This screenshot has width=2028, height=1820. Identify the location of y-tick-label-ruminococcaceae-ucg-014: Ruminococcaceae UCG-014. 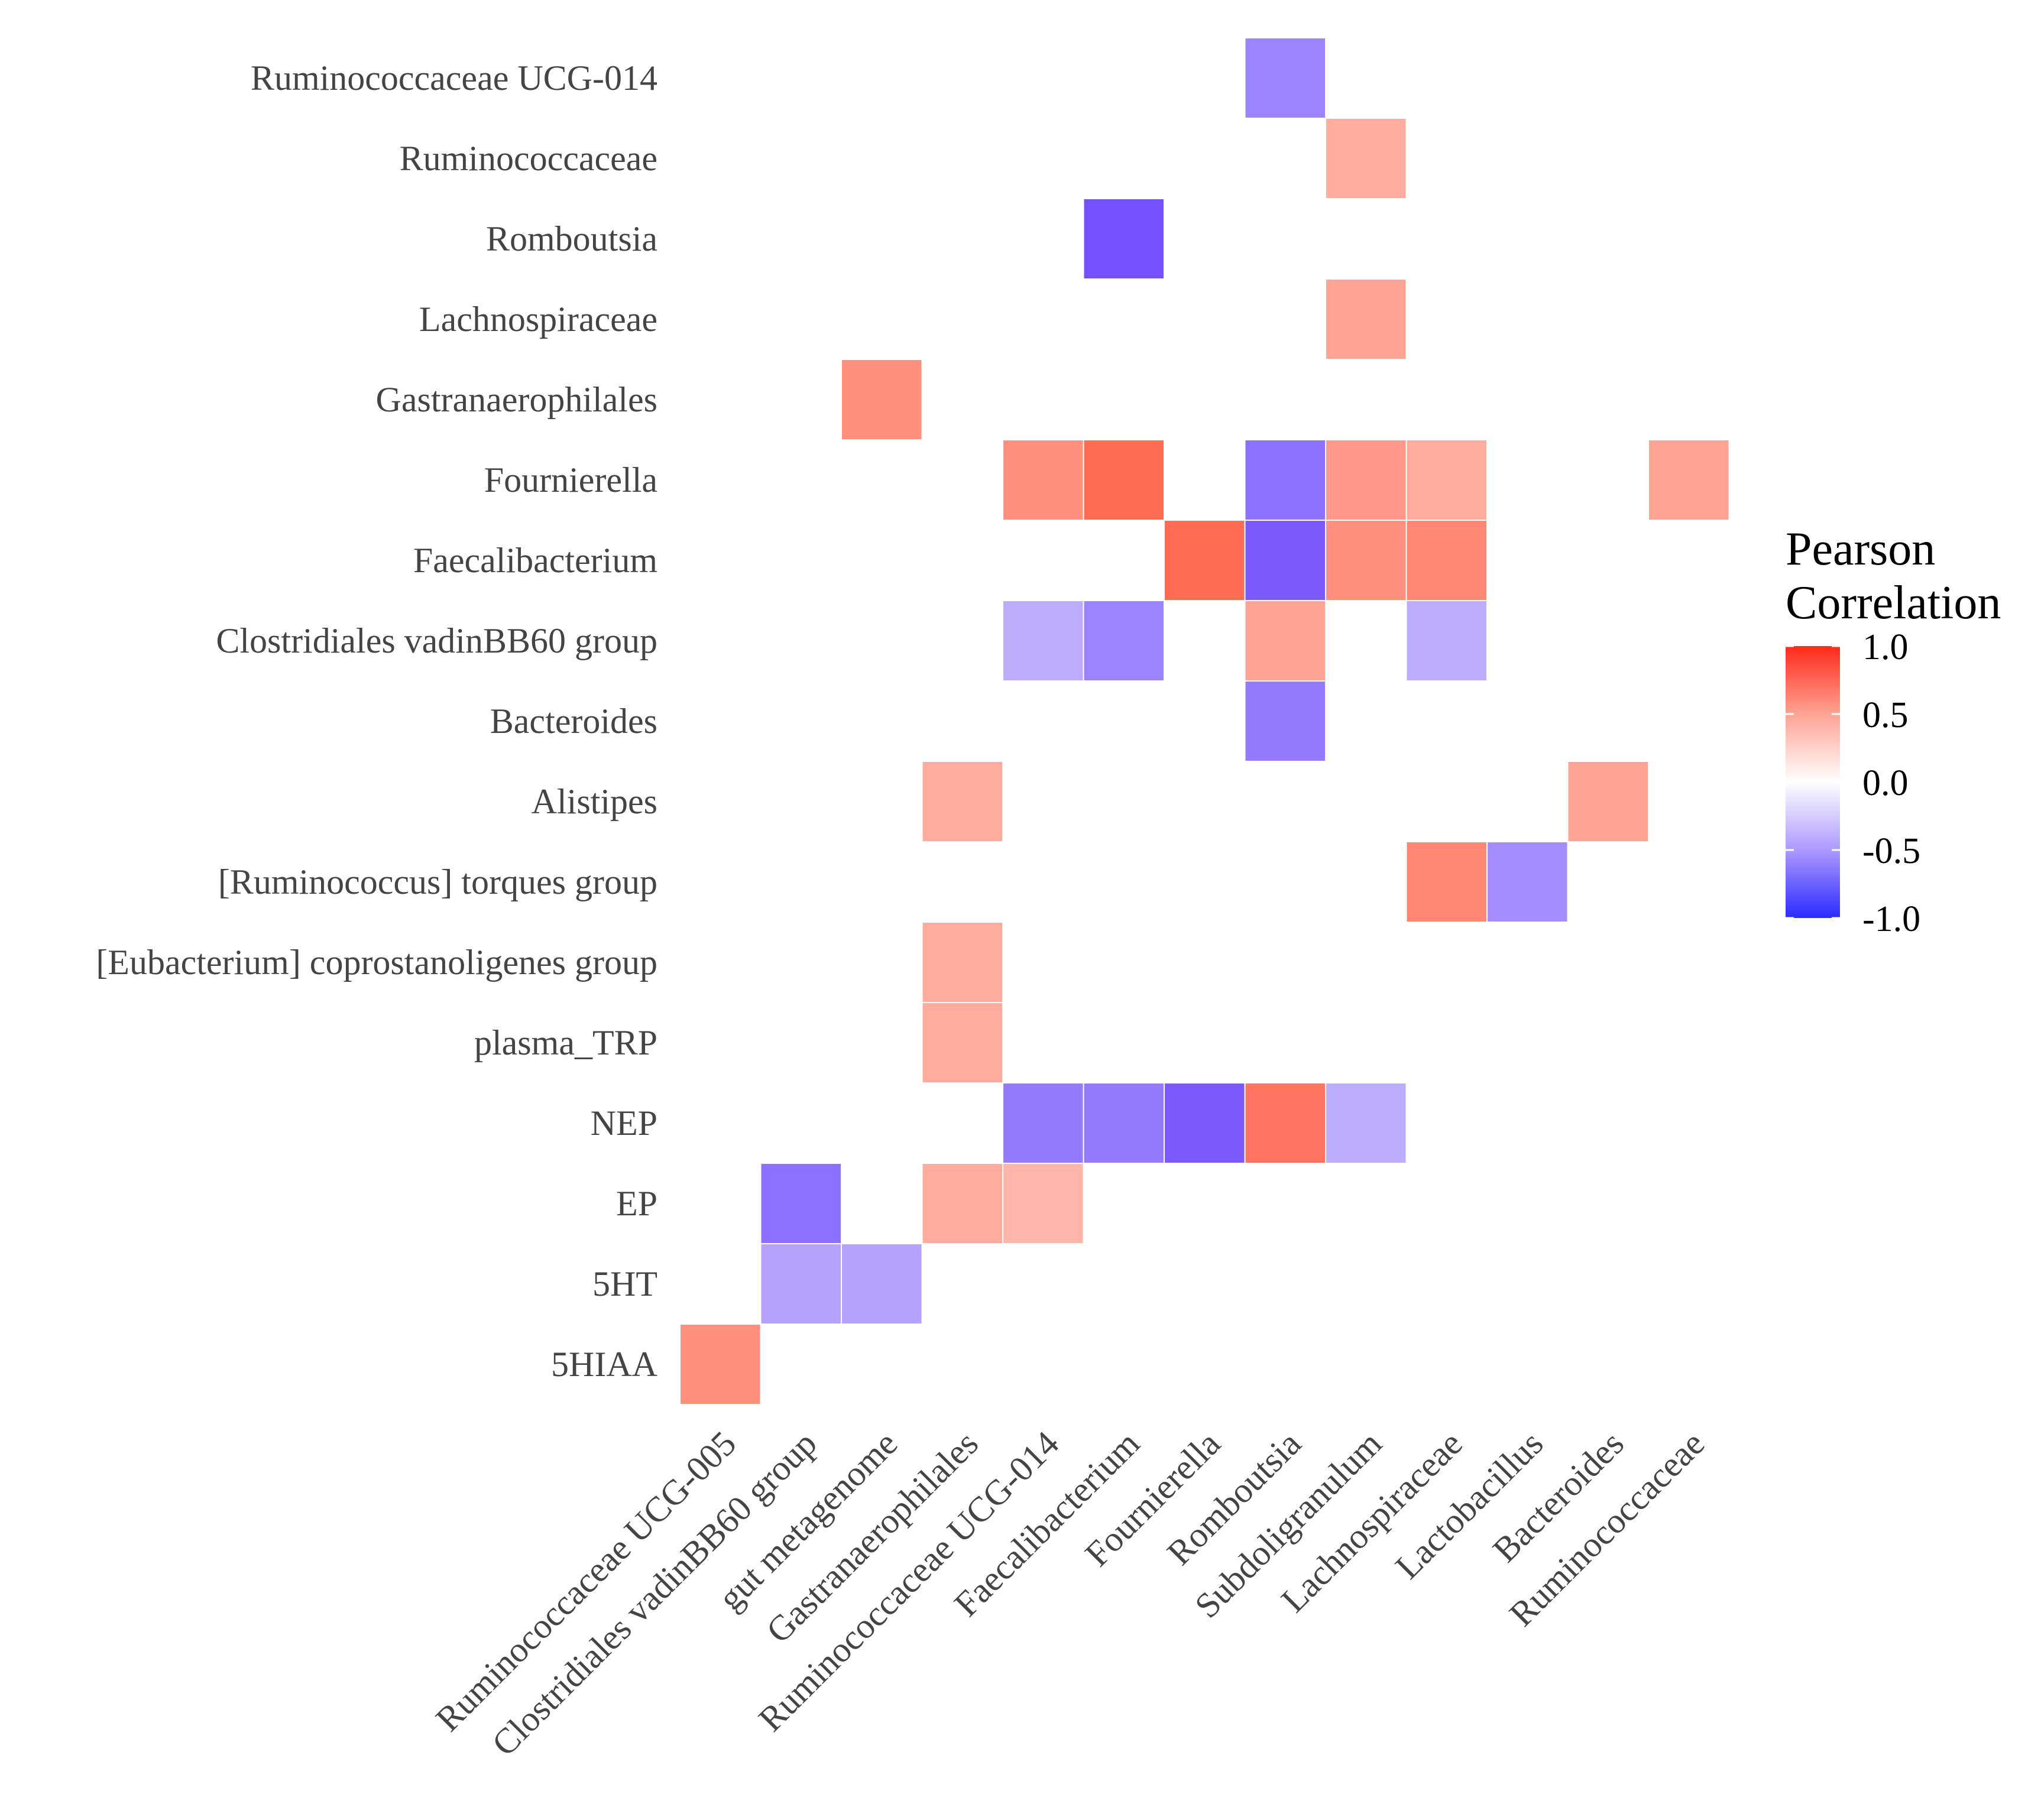
(454, 78).